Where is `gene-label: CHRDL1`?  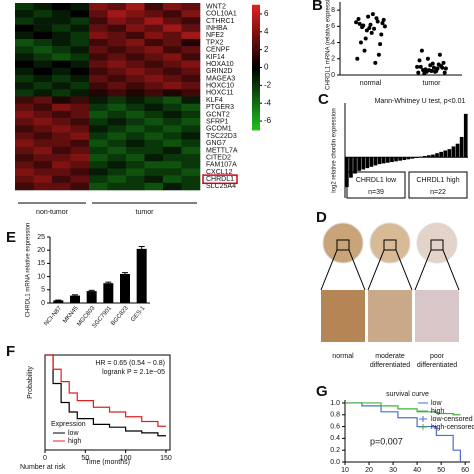 gene-label: CHRDL1 is located at coordinates (220, 179).